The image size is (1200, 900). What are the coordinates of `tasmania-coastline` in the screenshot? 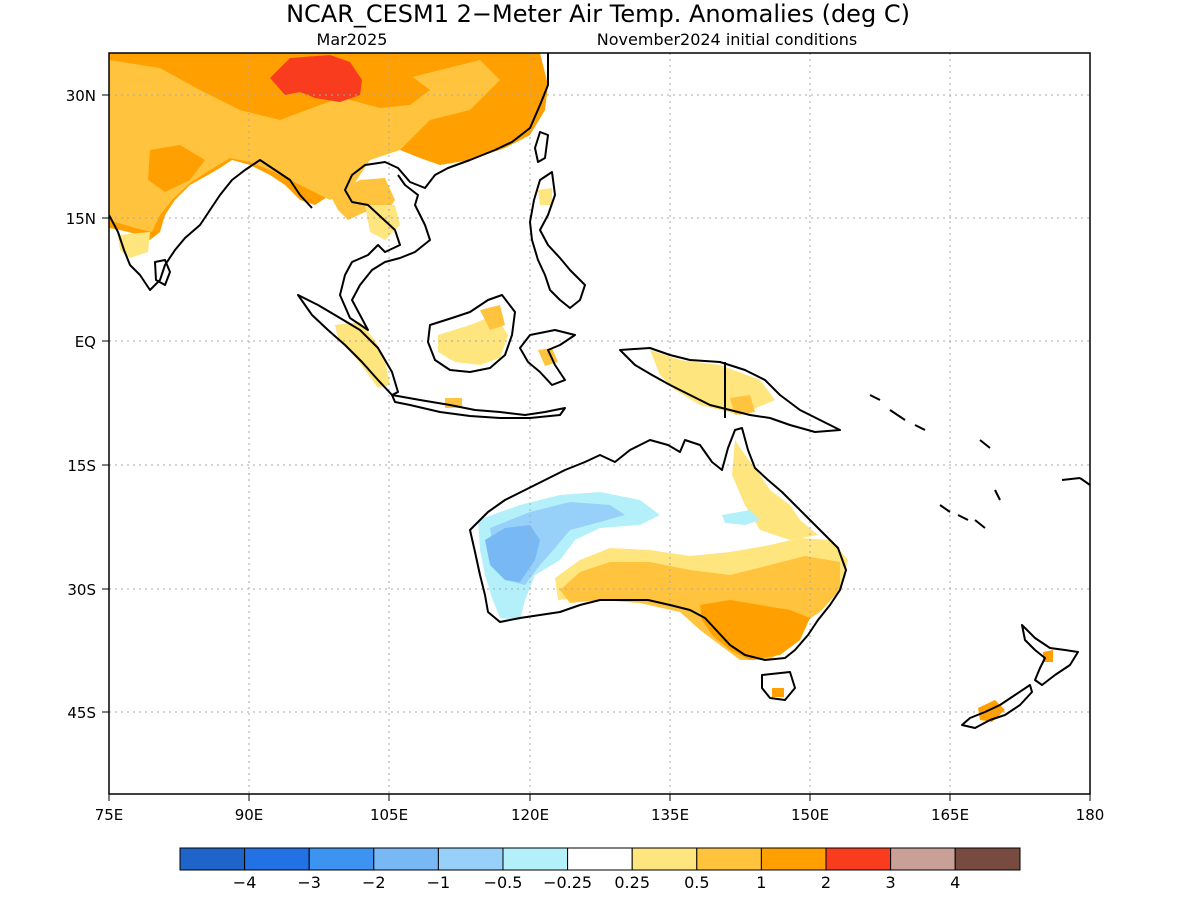 It's located at (778, 686).